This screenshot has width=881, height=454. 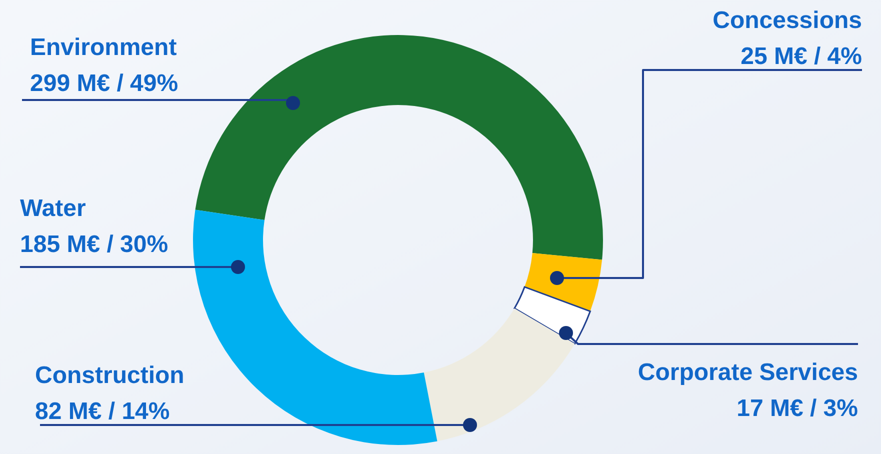 What do you see at coordinates (801, 56) in the screenshot?
I see `data-label: 25 M€ / 4%` at bounding box center [801, 56].